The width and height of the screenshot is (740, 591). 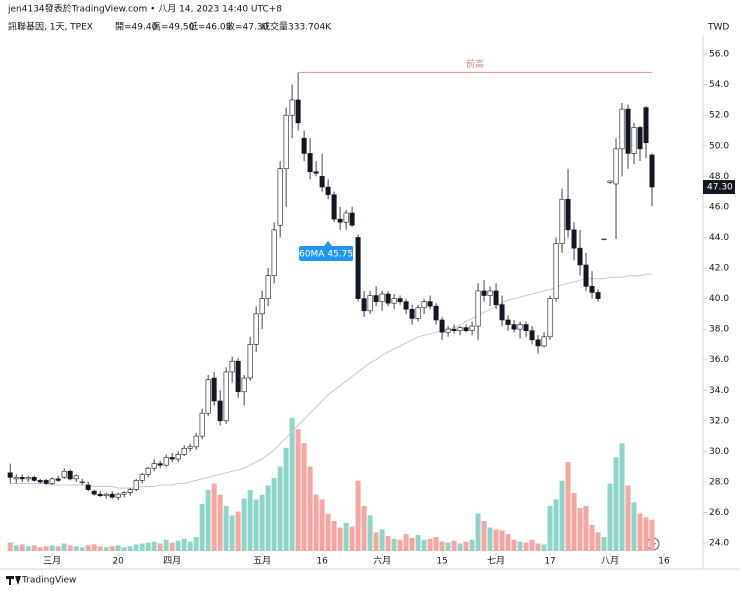 I want to click on previous-high-label: 前高, so click(x=475, y=64).